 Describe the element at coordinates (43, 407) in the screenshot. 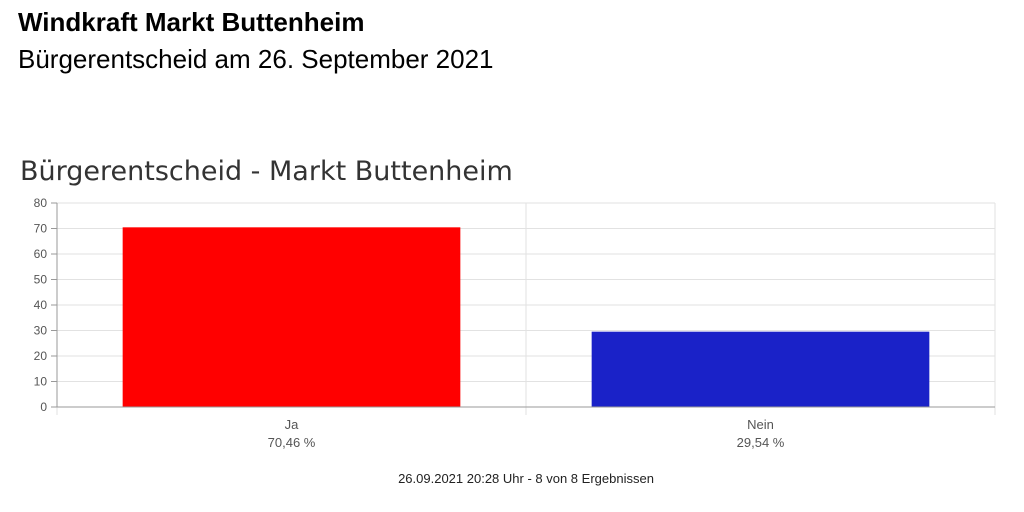

I see `y-tick-label: 0` at that location.